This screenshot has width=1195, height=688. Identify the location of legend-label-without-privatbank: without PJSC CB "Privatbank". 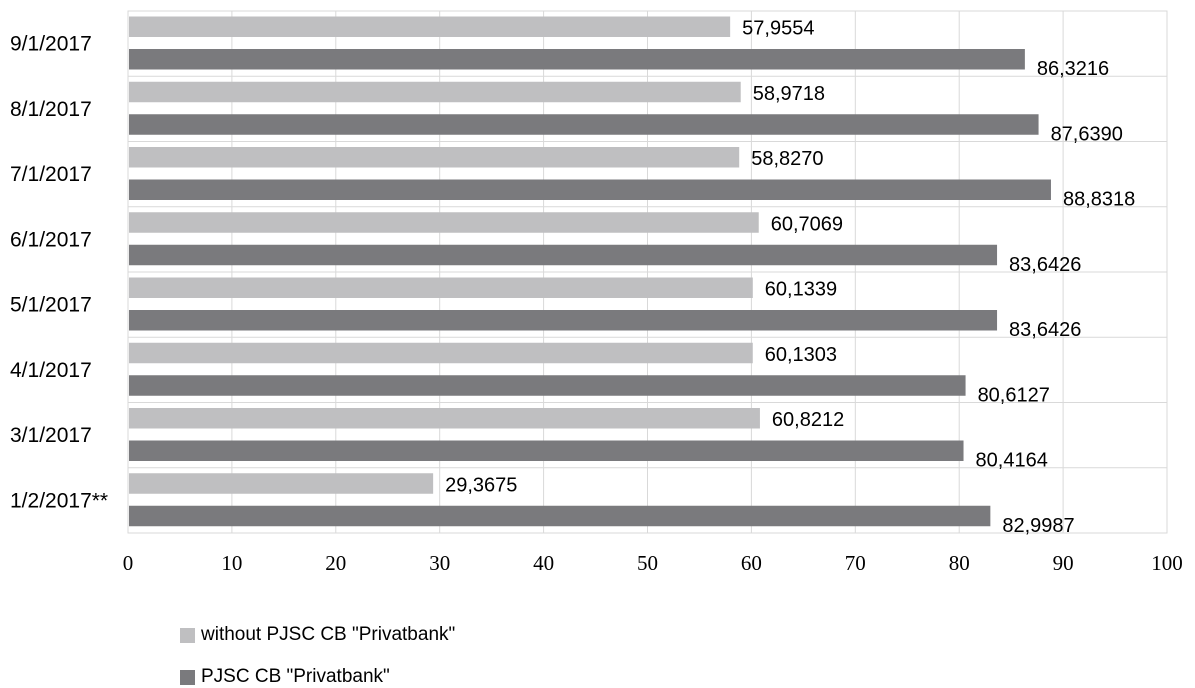
(328, 634).